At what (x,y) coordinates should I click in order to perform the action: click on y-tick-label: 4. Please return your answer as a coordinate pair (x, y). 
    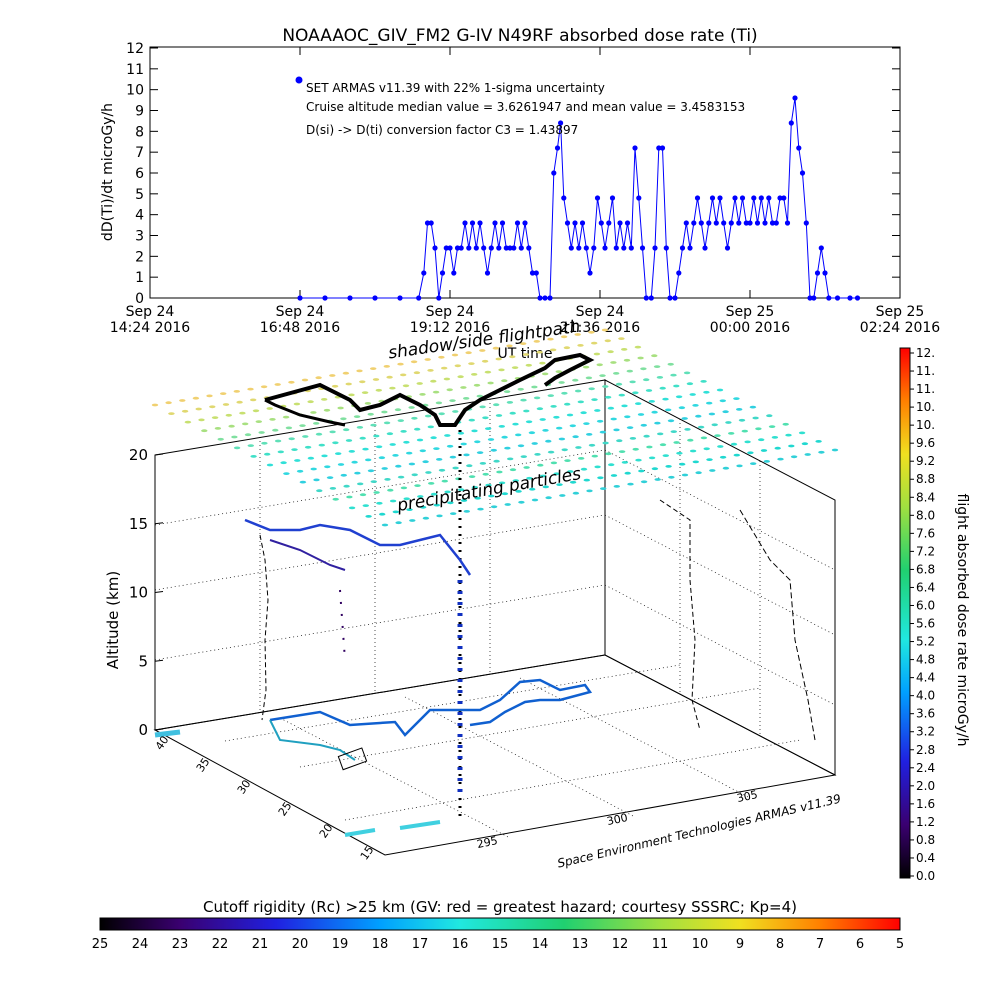
    Looking at the image, I should click on (139, 216).